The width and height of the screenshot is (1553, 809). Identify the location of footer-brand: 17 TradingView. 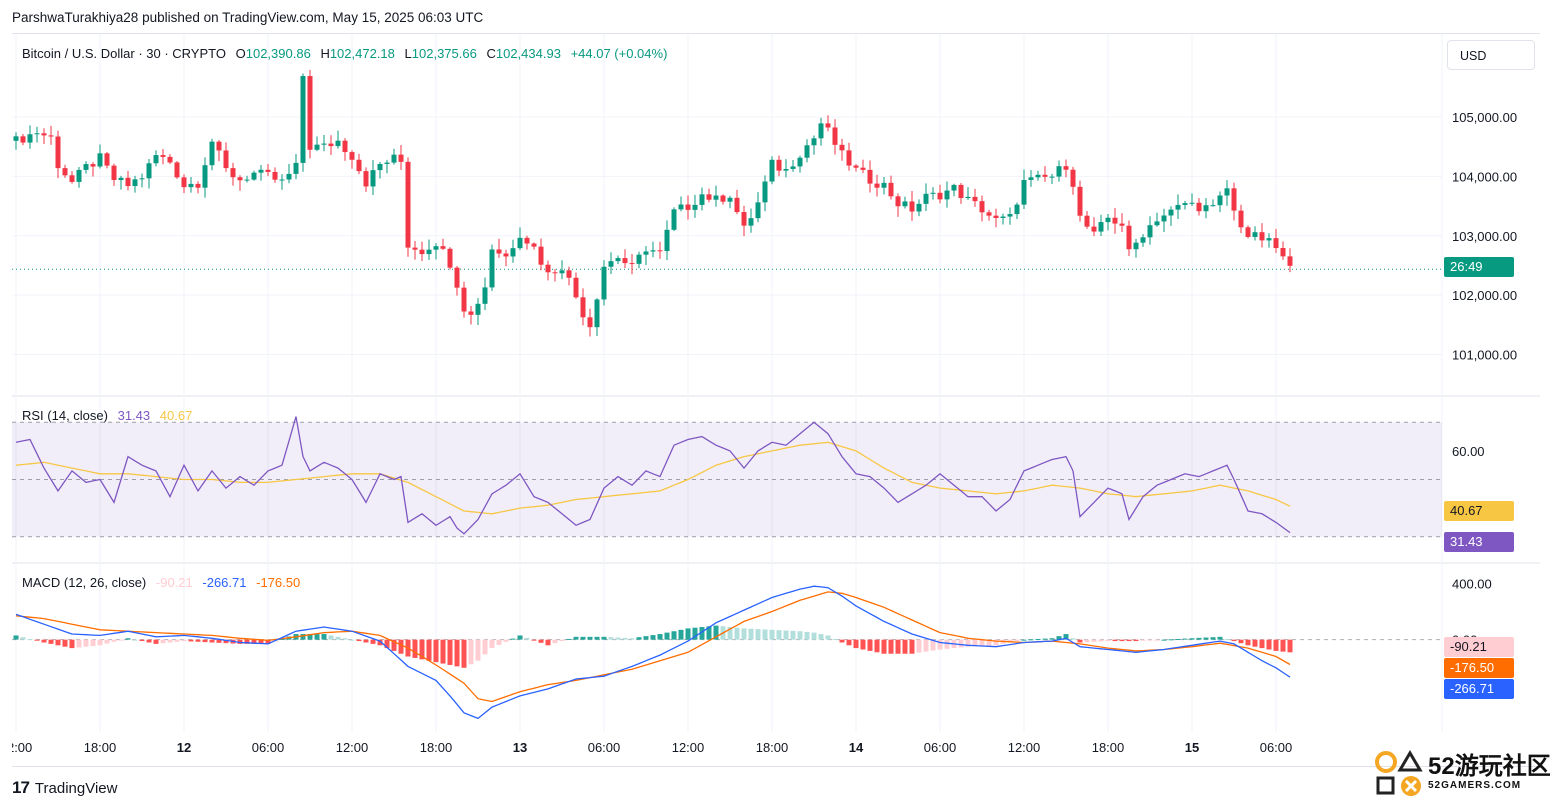
(64, 788).